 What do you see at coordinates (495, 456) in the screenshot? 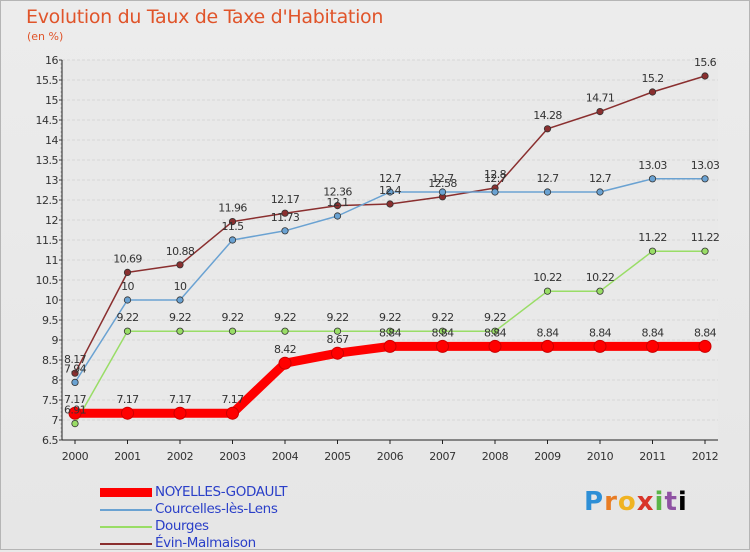
I see `x-tick-label: 2008` at bounding box center [495, 456].